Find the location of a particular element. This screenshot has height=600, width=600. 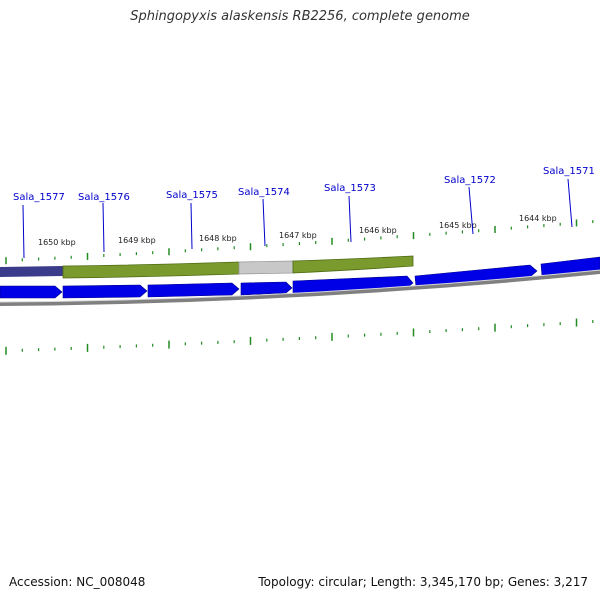

olive-feature-right is located at coordinates (353, 264).